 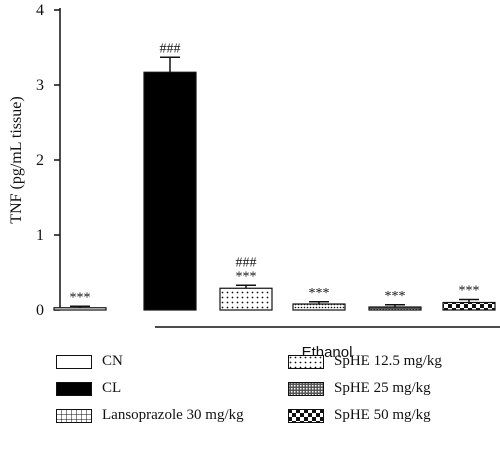 I want to click on bar-sphe-50-mg-kg, so click(x=395, y=308).